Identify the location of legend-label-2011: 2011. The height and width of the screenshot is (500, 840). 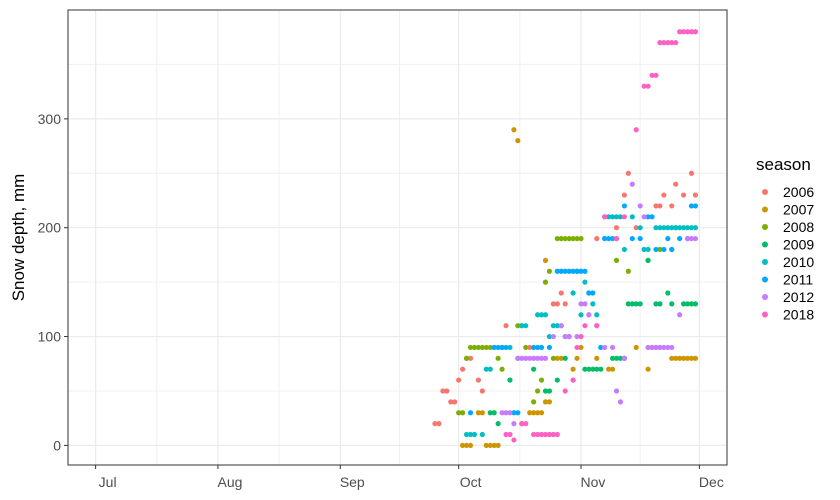
(798, 280).